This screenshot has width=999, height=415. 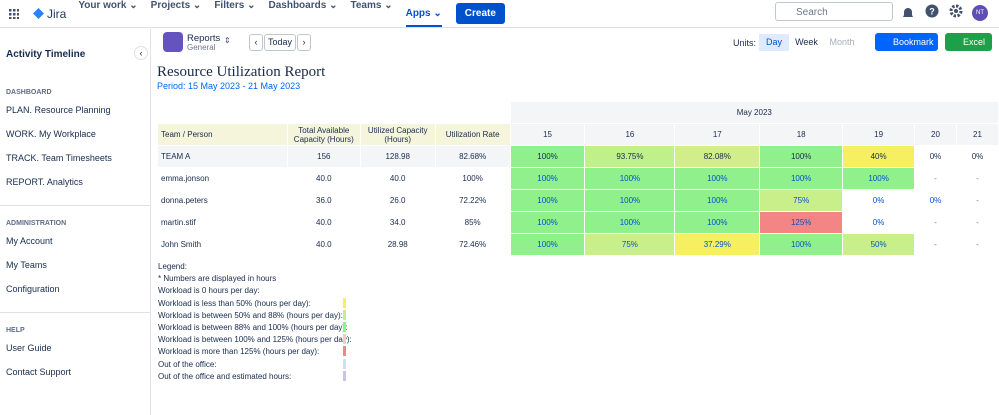 What do you see at coordinates (745, 43) in the screenshot?
I see `units-label: Units:` at bounding box center [745, 43].